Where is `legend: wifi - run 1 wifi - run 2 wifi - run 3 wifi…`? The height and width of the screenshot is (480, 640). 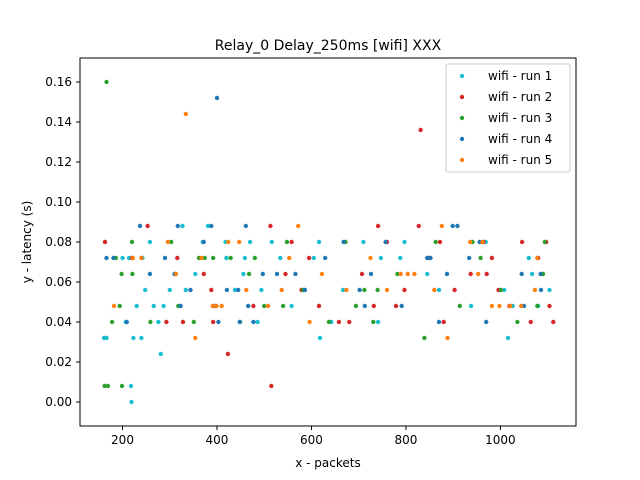
legend: wifi - run 1 wifi - run 2 wifi - run 3 wifi… is located at coordinates (508, 118).